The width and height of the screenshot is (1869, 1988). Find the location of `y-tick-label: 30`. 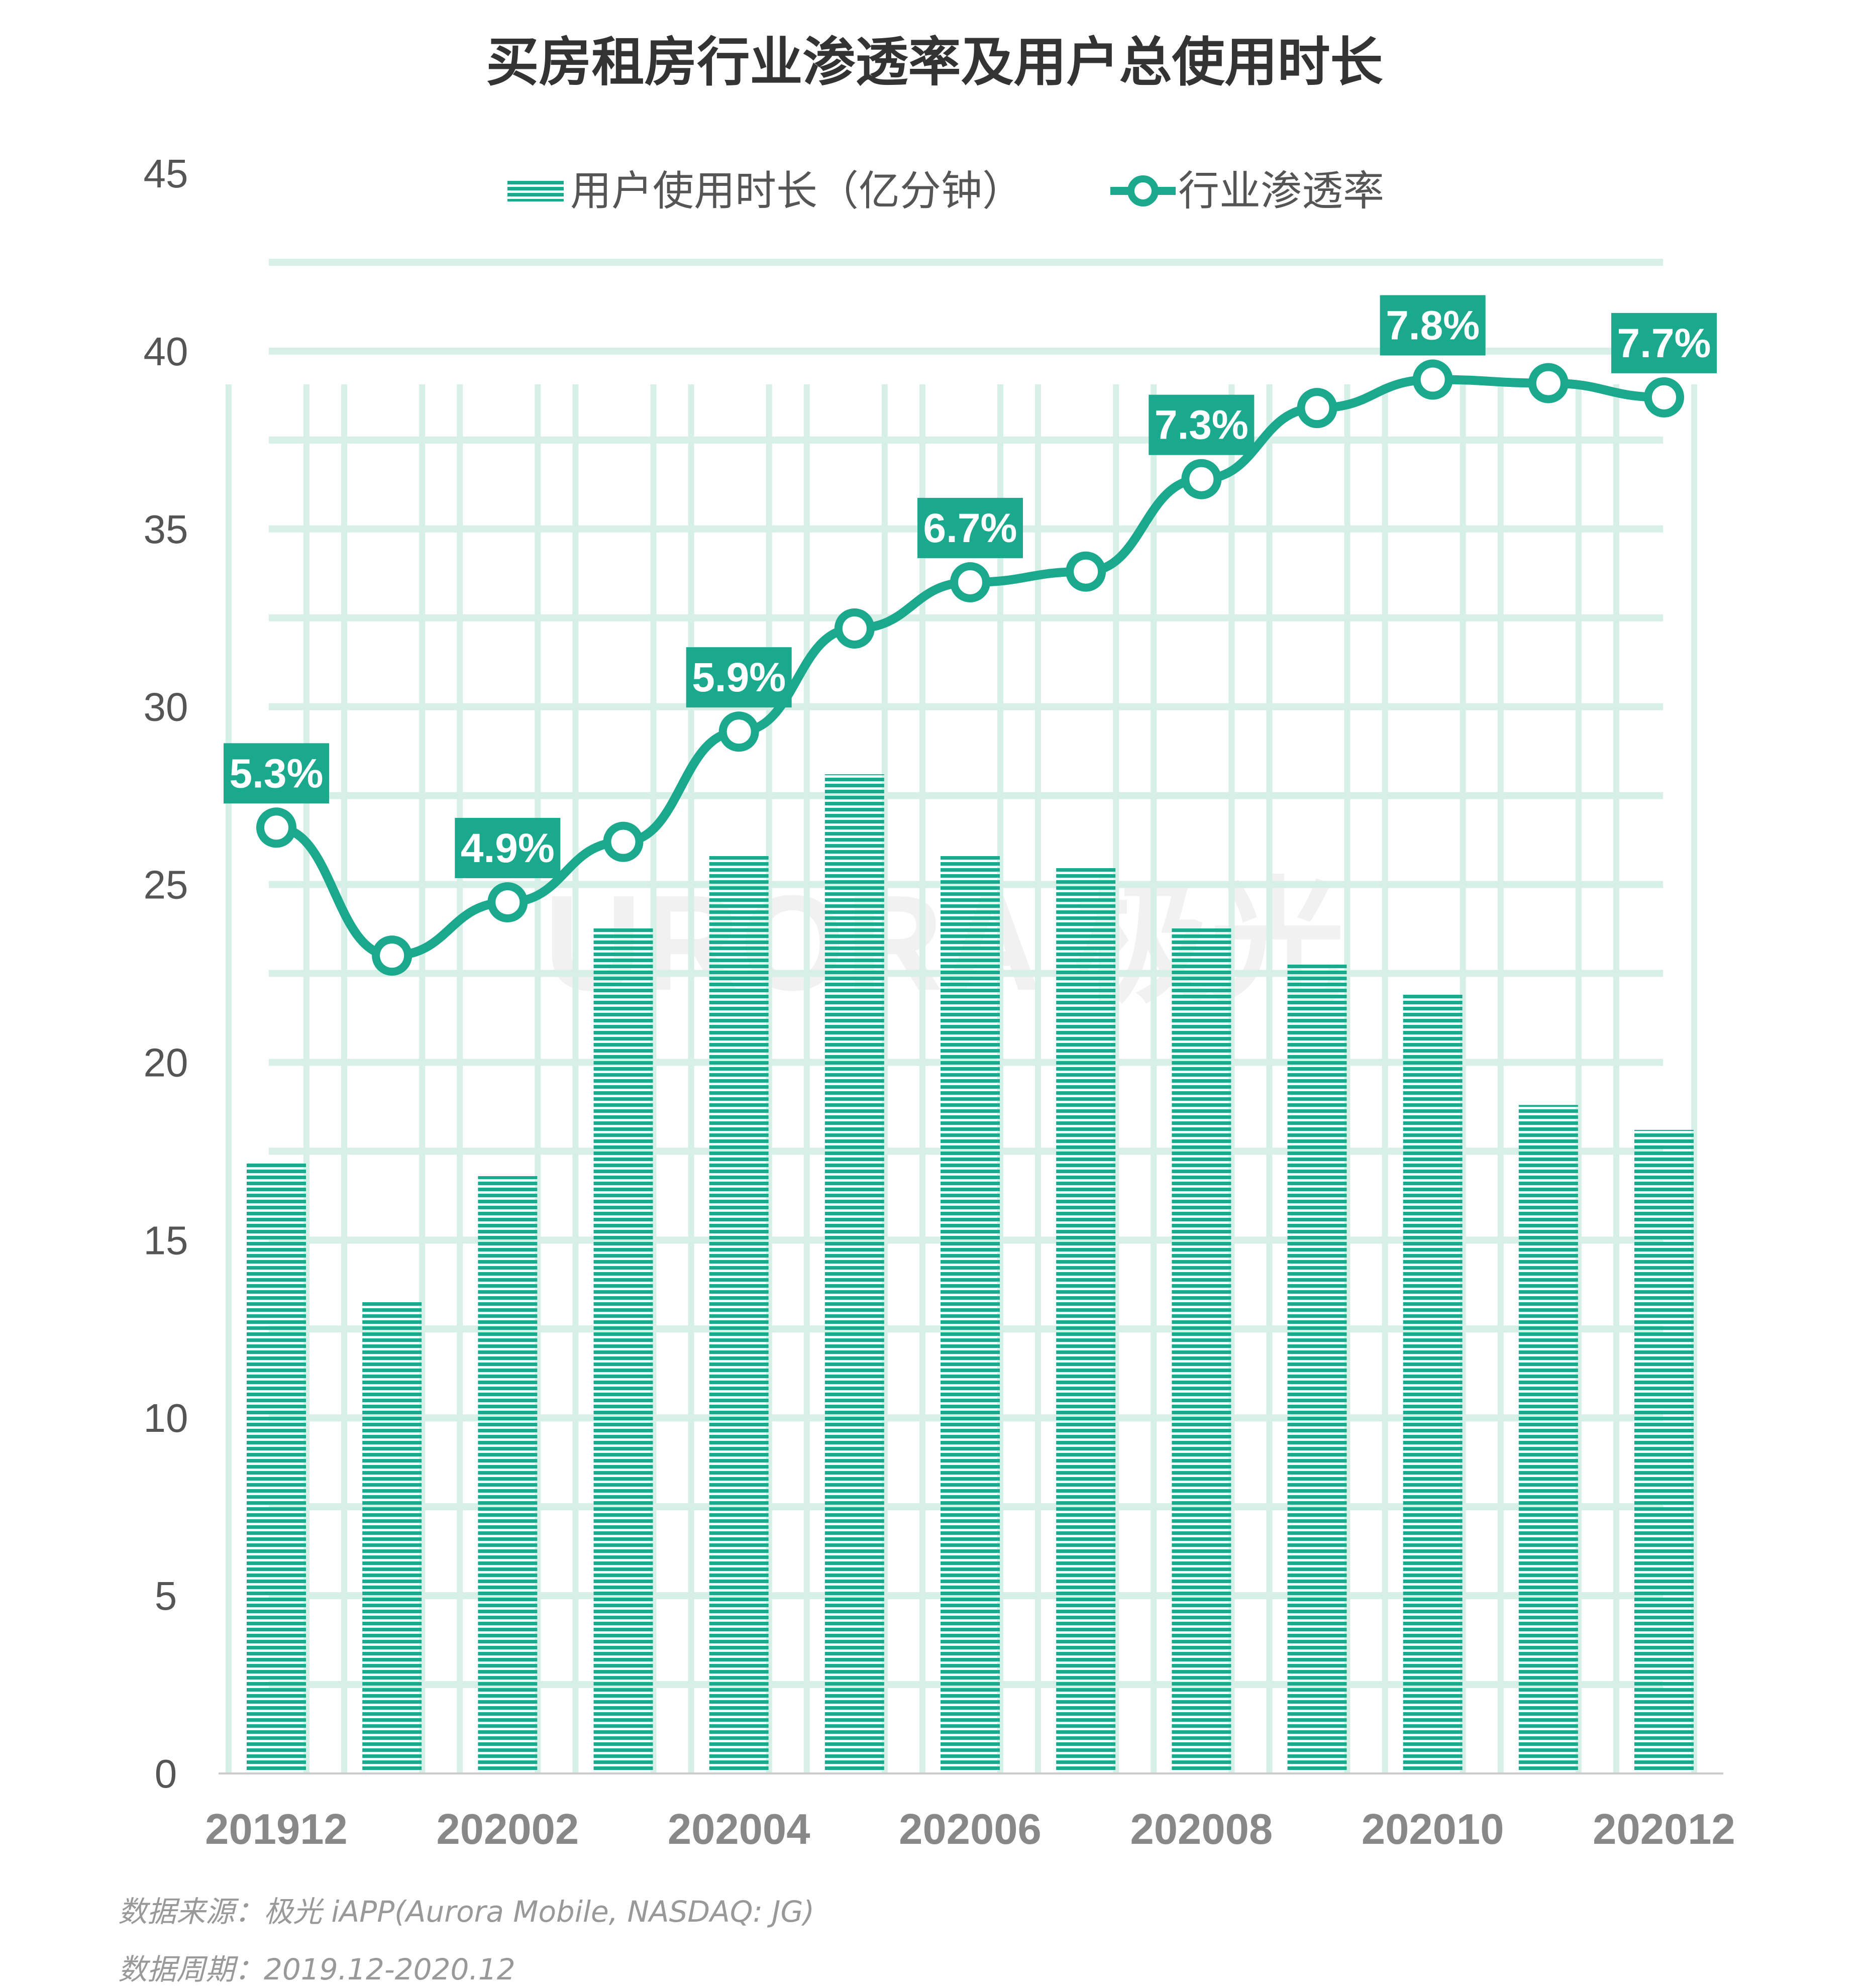

y-tick-label: 30 is located at coordinates (166, 707).